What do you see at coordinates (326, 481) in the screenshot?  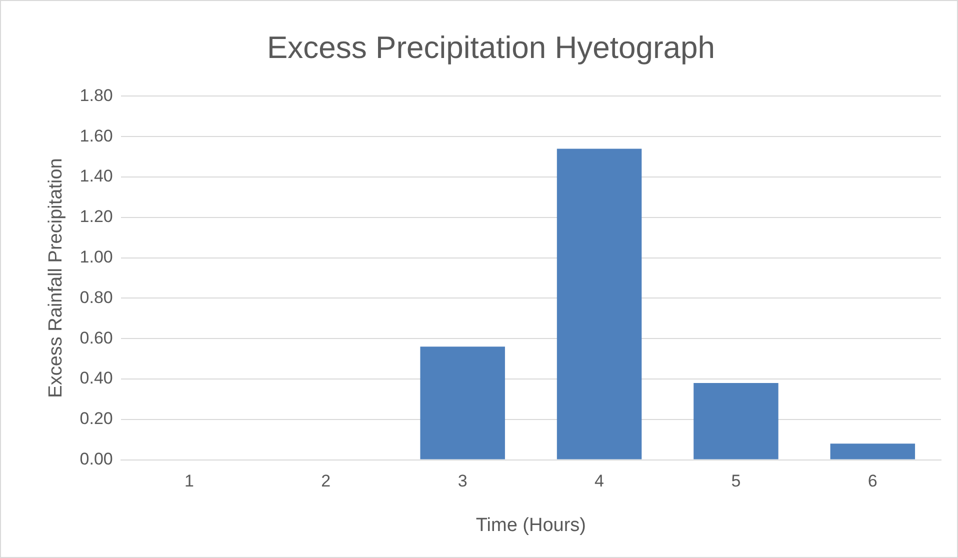 I see `x-tick-label: 2` at bounding box center [326, 481].